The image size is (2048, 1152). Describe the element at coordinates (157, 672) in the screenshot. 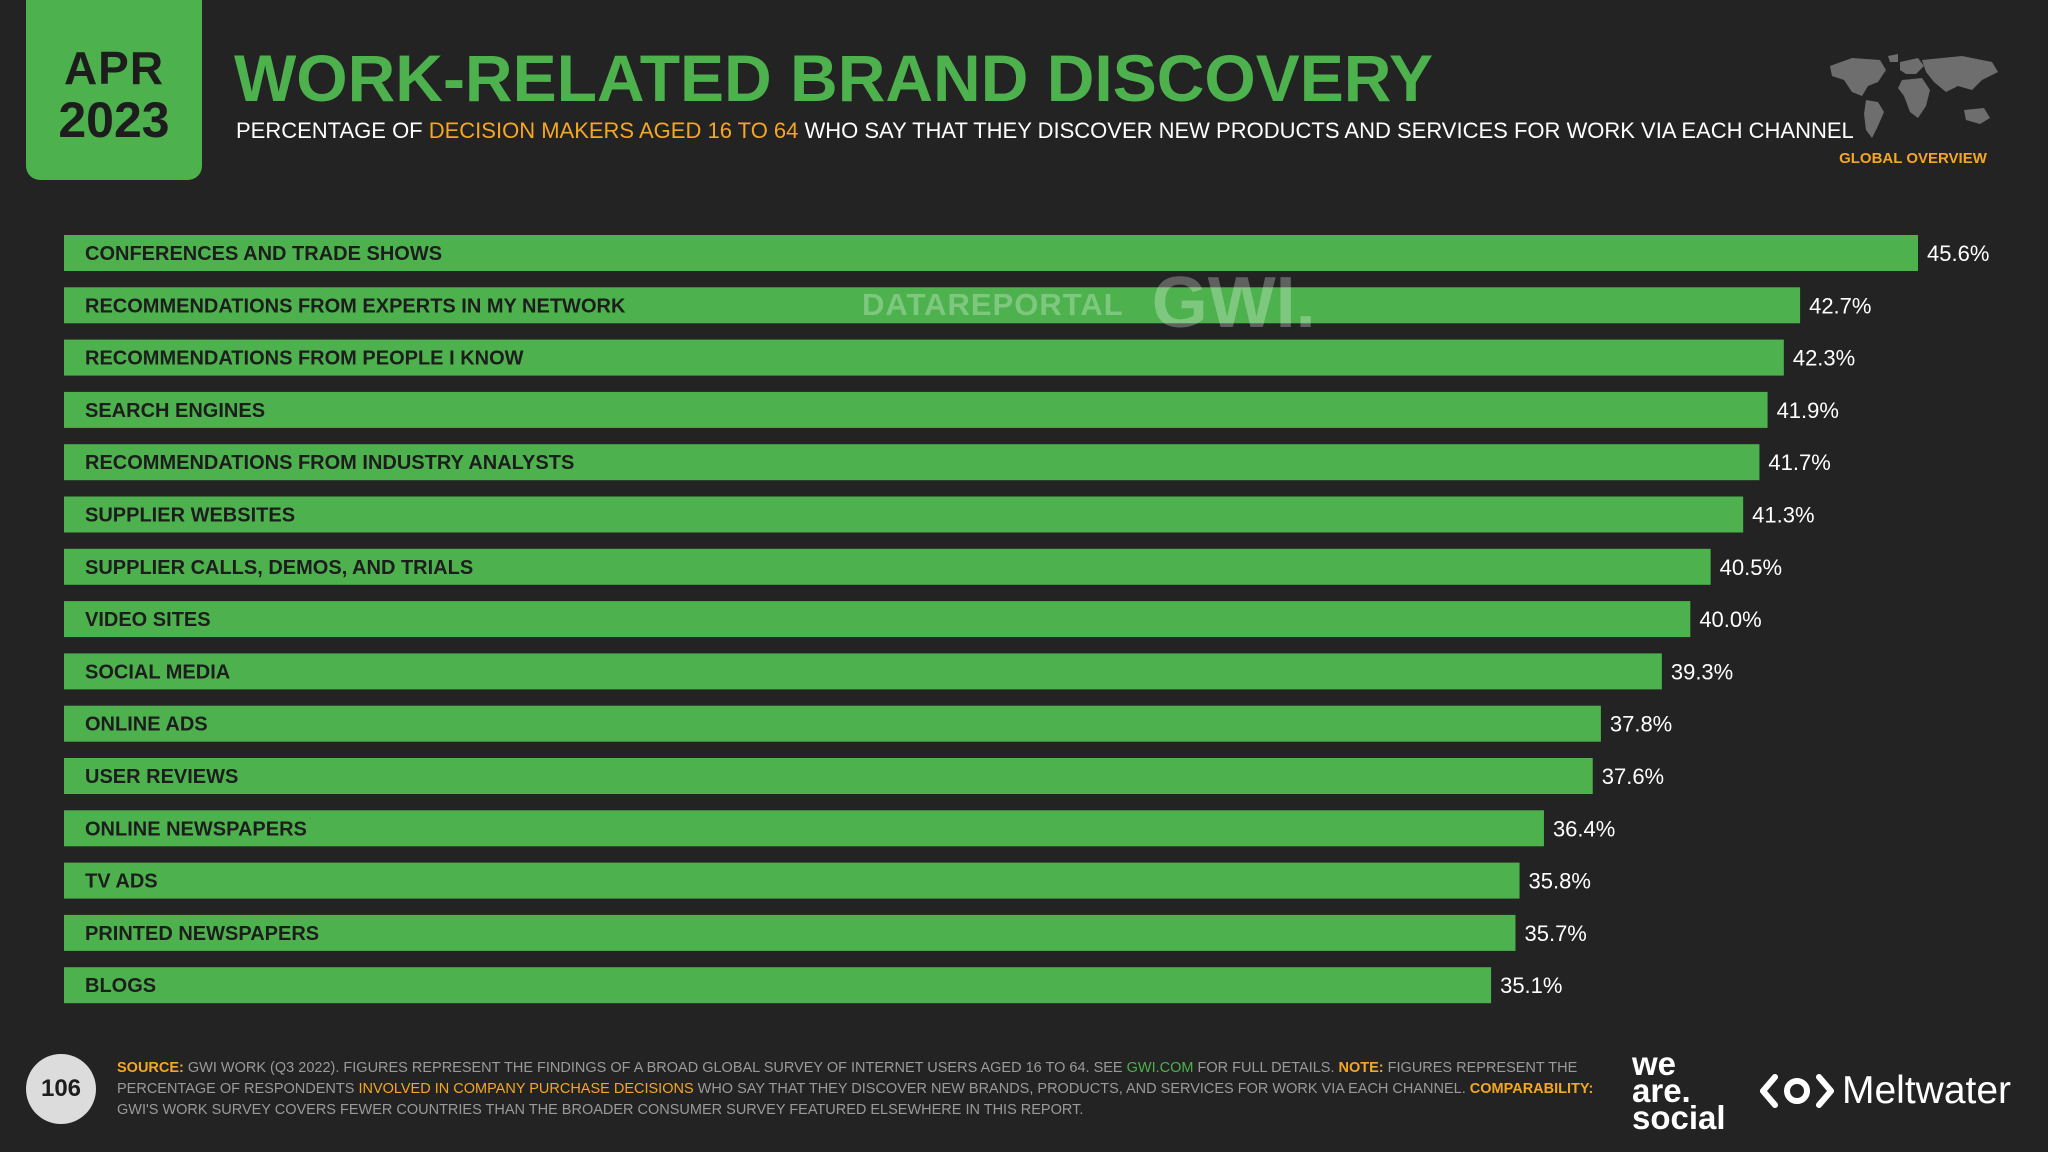

I see `category-label-9: SOCIAL MEDIA` at that location.